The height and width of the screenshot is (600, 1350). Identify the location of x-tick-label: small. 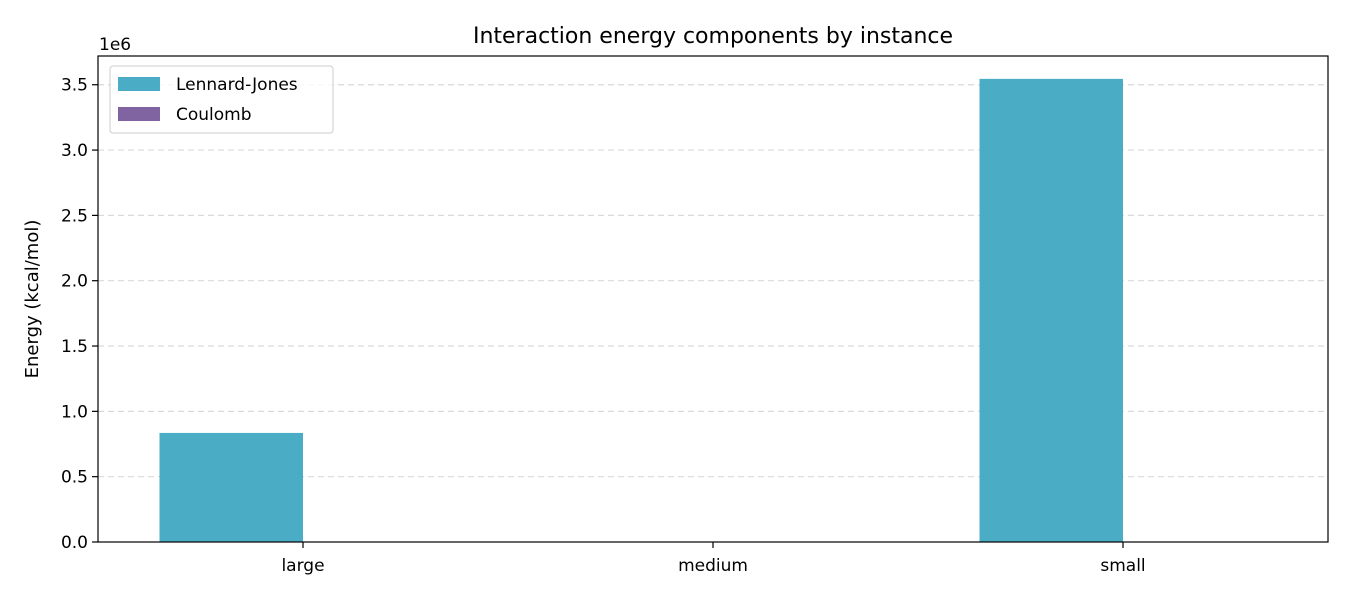
(1122, 566).